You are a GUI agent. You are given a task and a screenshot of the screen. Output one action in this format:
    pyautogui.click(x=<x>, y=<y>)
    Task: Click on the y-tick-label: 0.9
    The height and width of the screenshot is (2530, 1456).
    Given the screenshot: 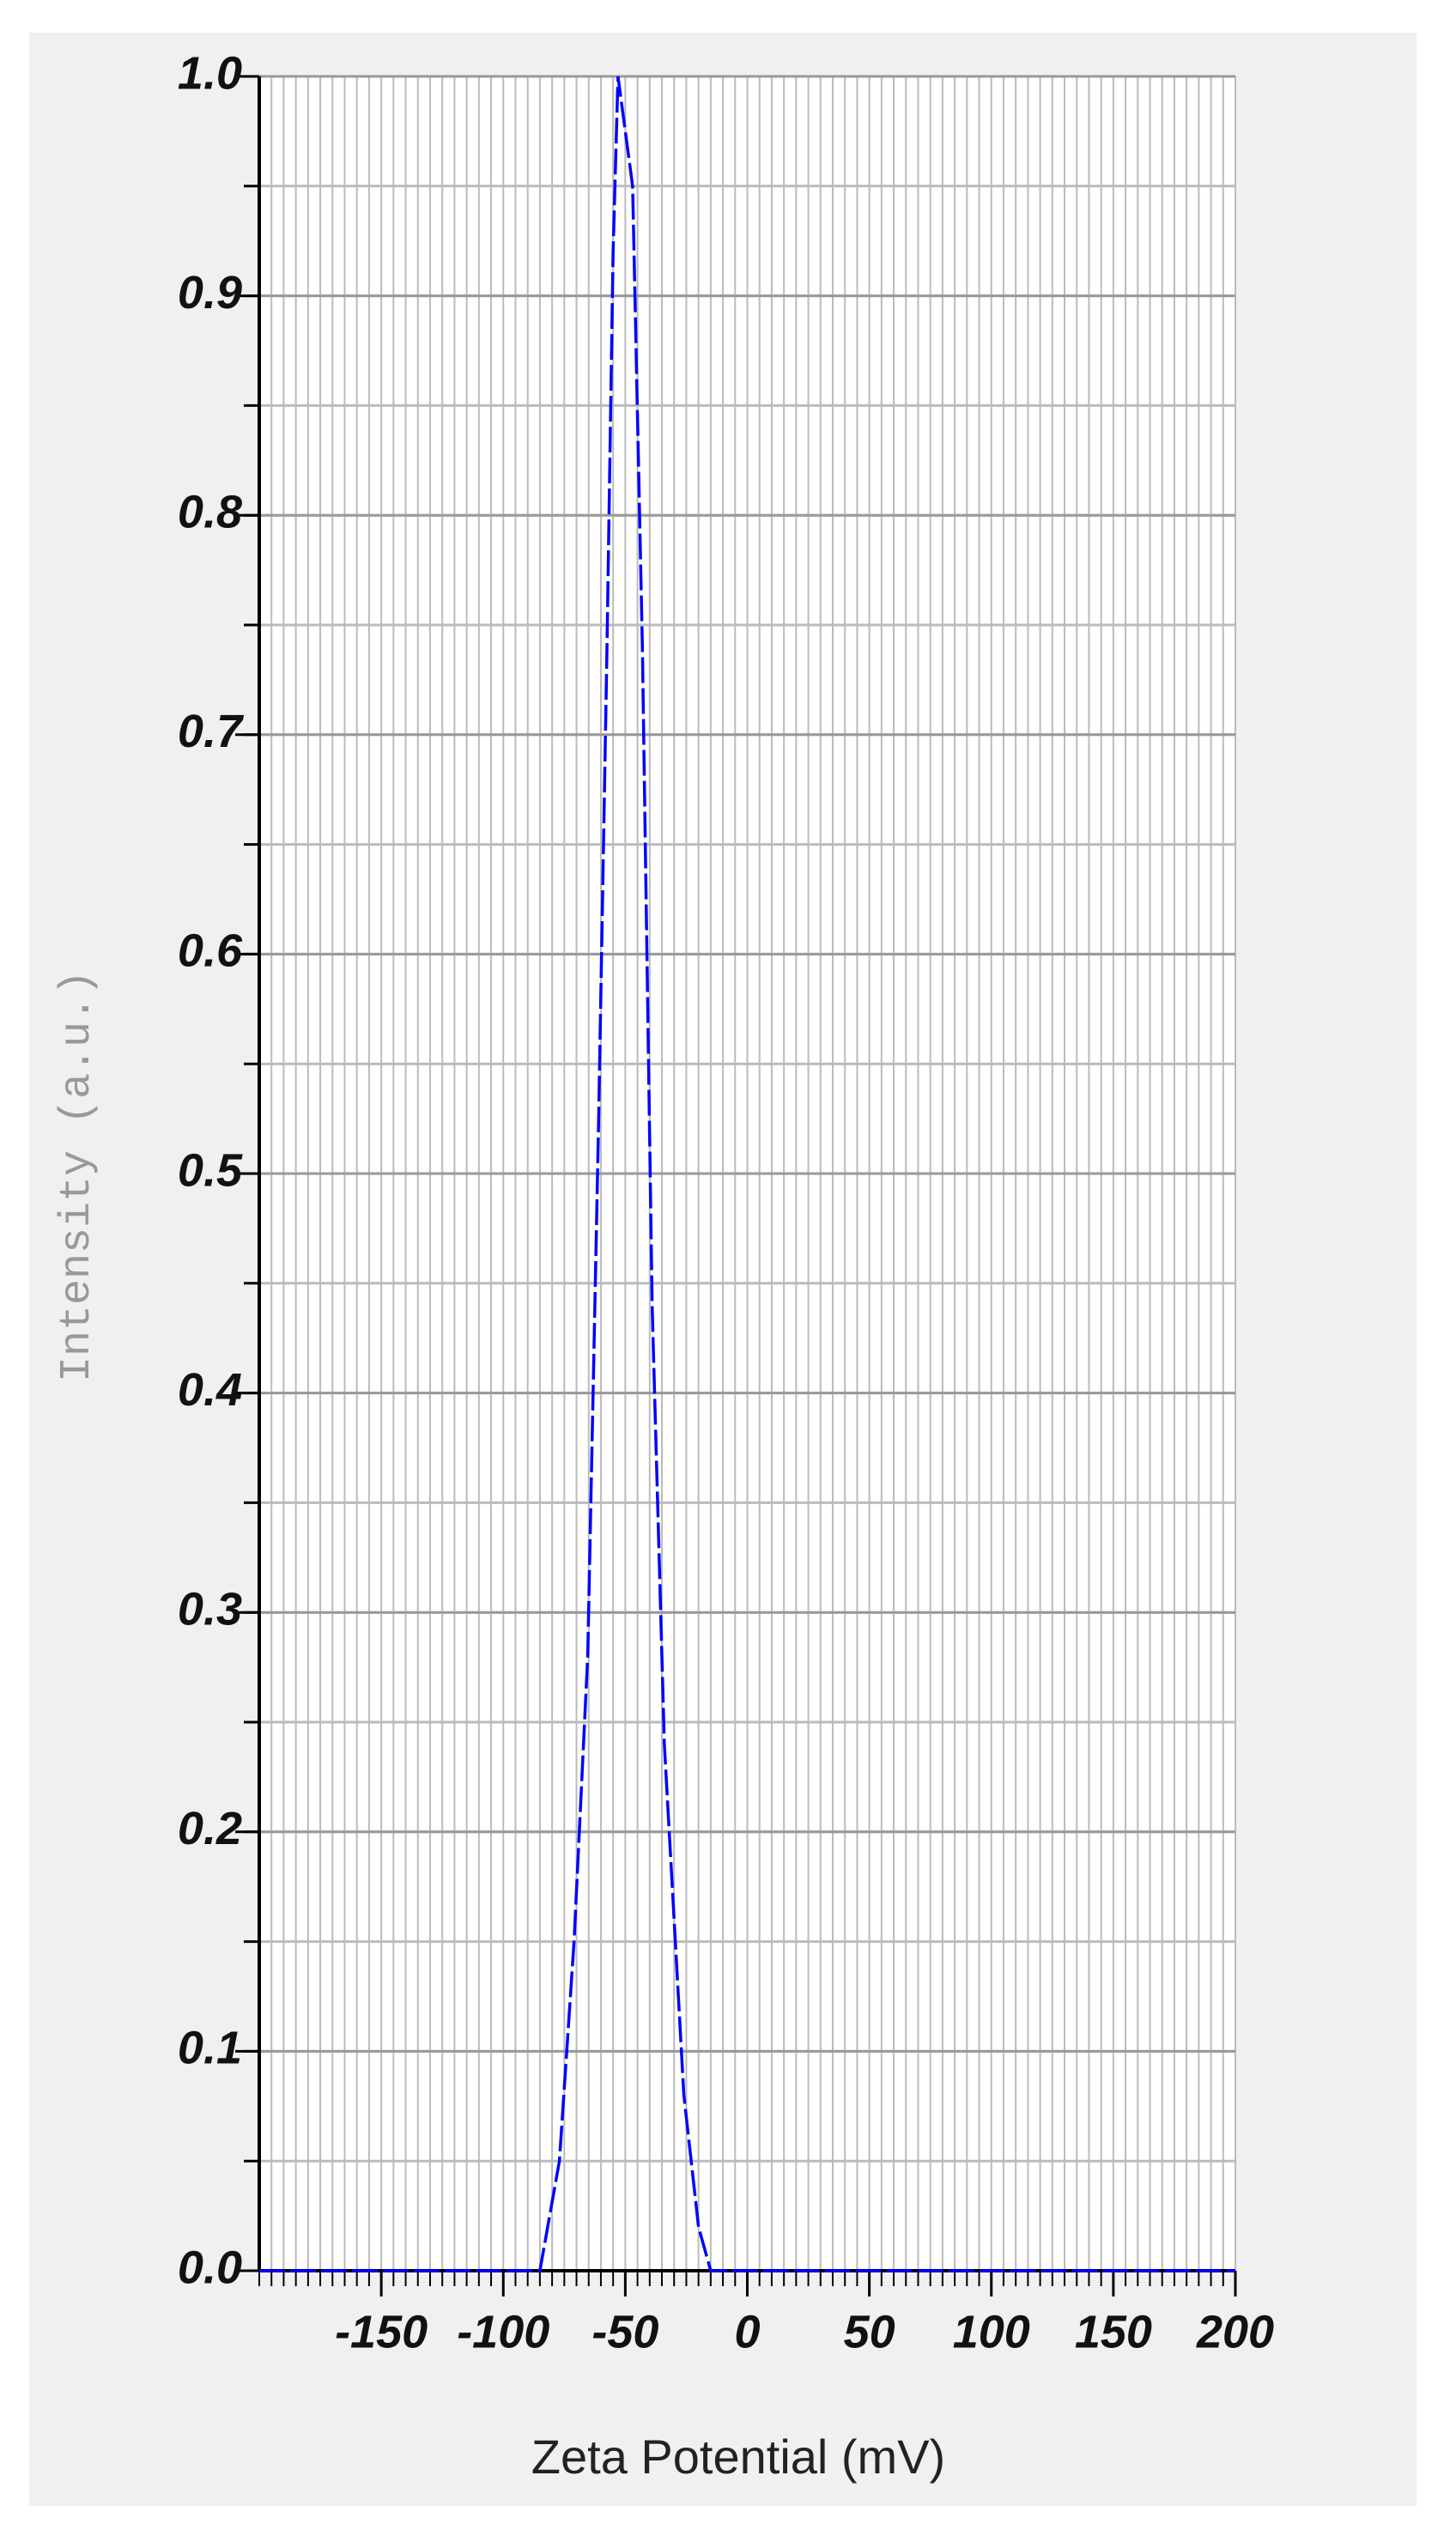 What is the action you would take?
    pyautogui.click(x=210, y=293)
    